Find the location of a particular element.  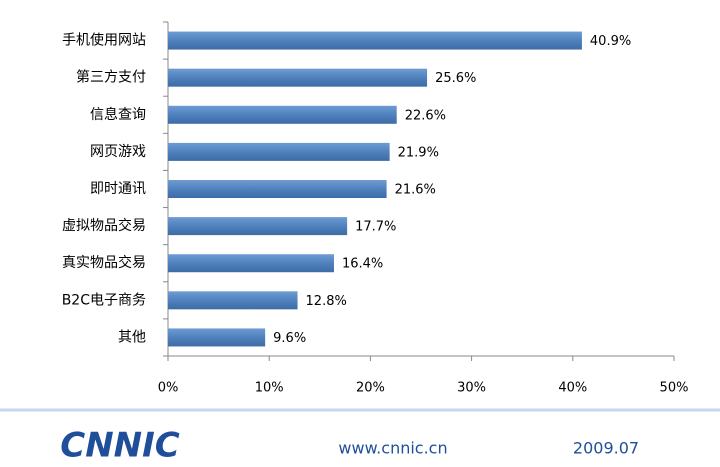

value-label: 40.9% is located at coordinates (610, 41).